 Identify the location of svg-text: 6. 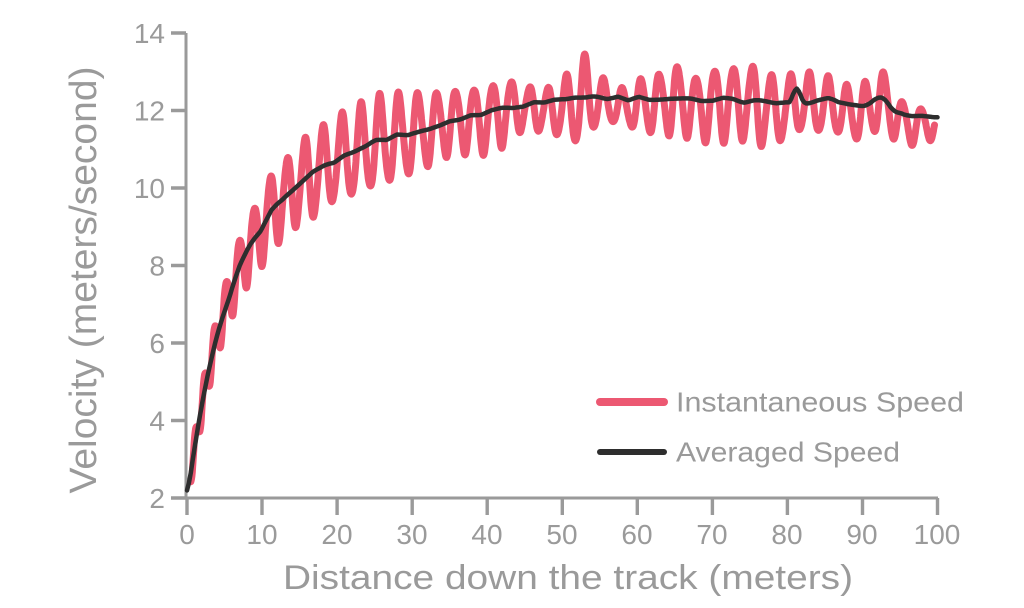
(157, 343).